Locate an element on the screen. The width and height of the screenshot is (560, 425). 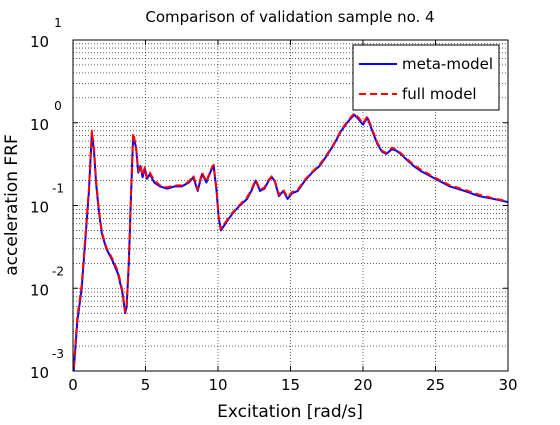
x-axis-label: Excitation [rad/s] is located at coordinates (290, 411).